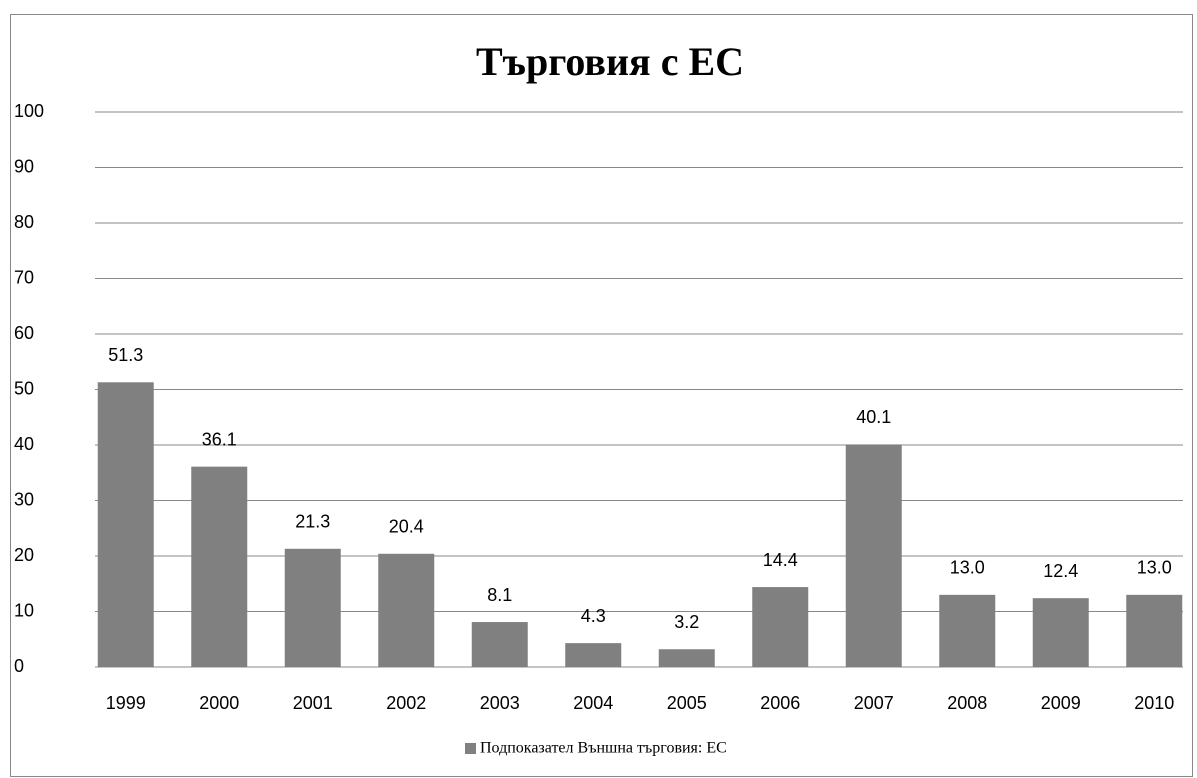 Image resolution: width=1197 pixels, height=778 pixels. Describe the element at coordinates (312, 522) in the screenshot. I see `data-label: 21.3` at that location.